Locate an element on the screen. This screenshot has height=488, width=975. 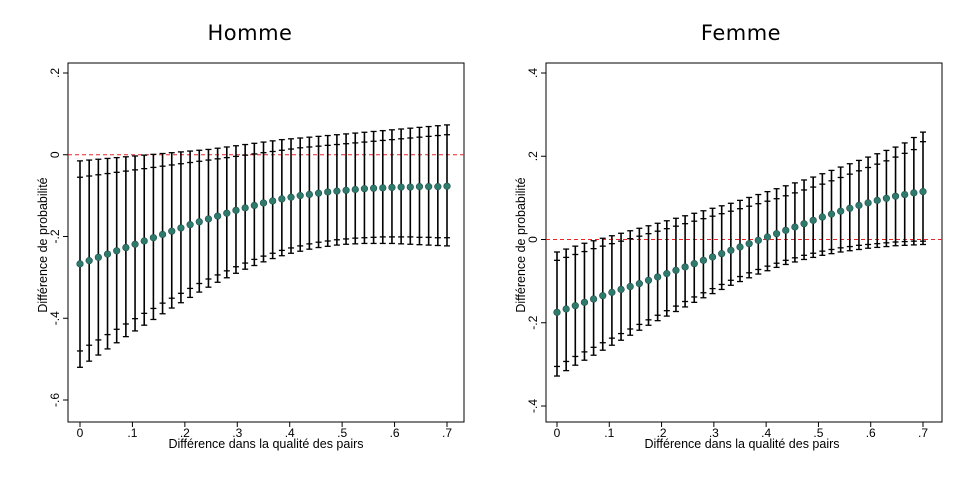
x-tick-label: .1 is located at coordinates (609, 433).